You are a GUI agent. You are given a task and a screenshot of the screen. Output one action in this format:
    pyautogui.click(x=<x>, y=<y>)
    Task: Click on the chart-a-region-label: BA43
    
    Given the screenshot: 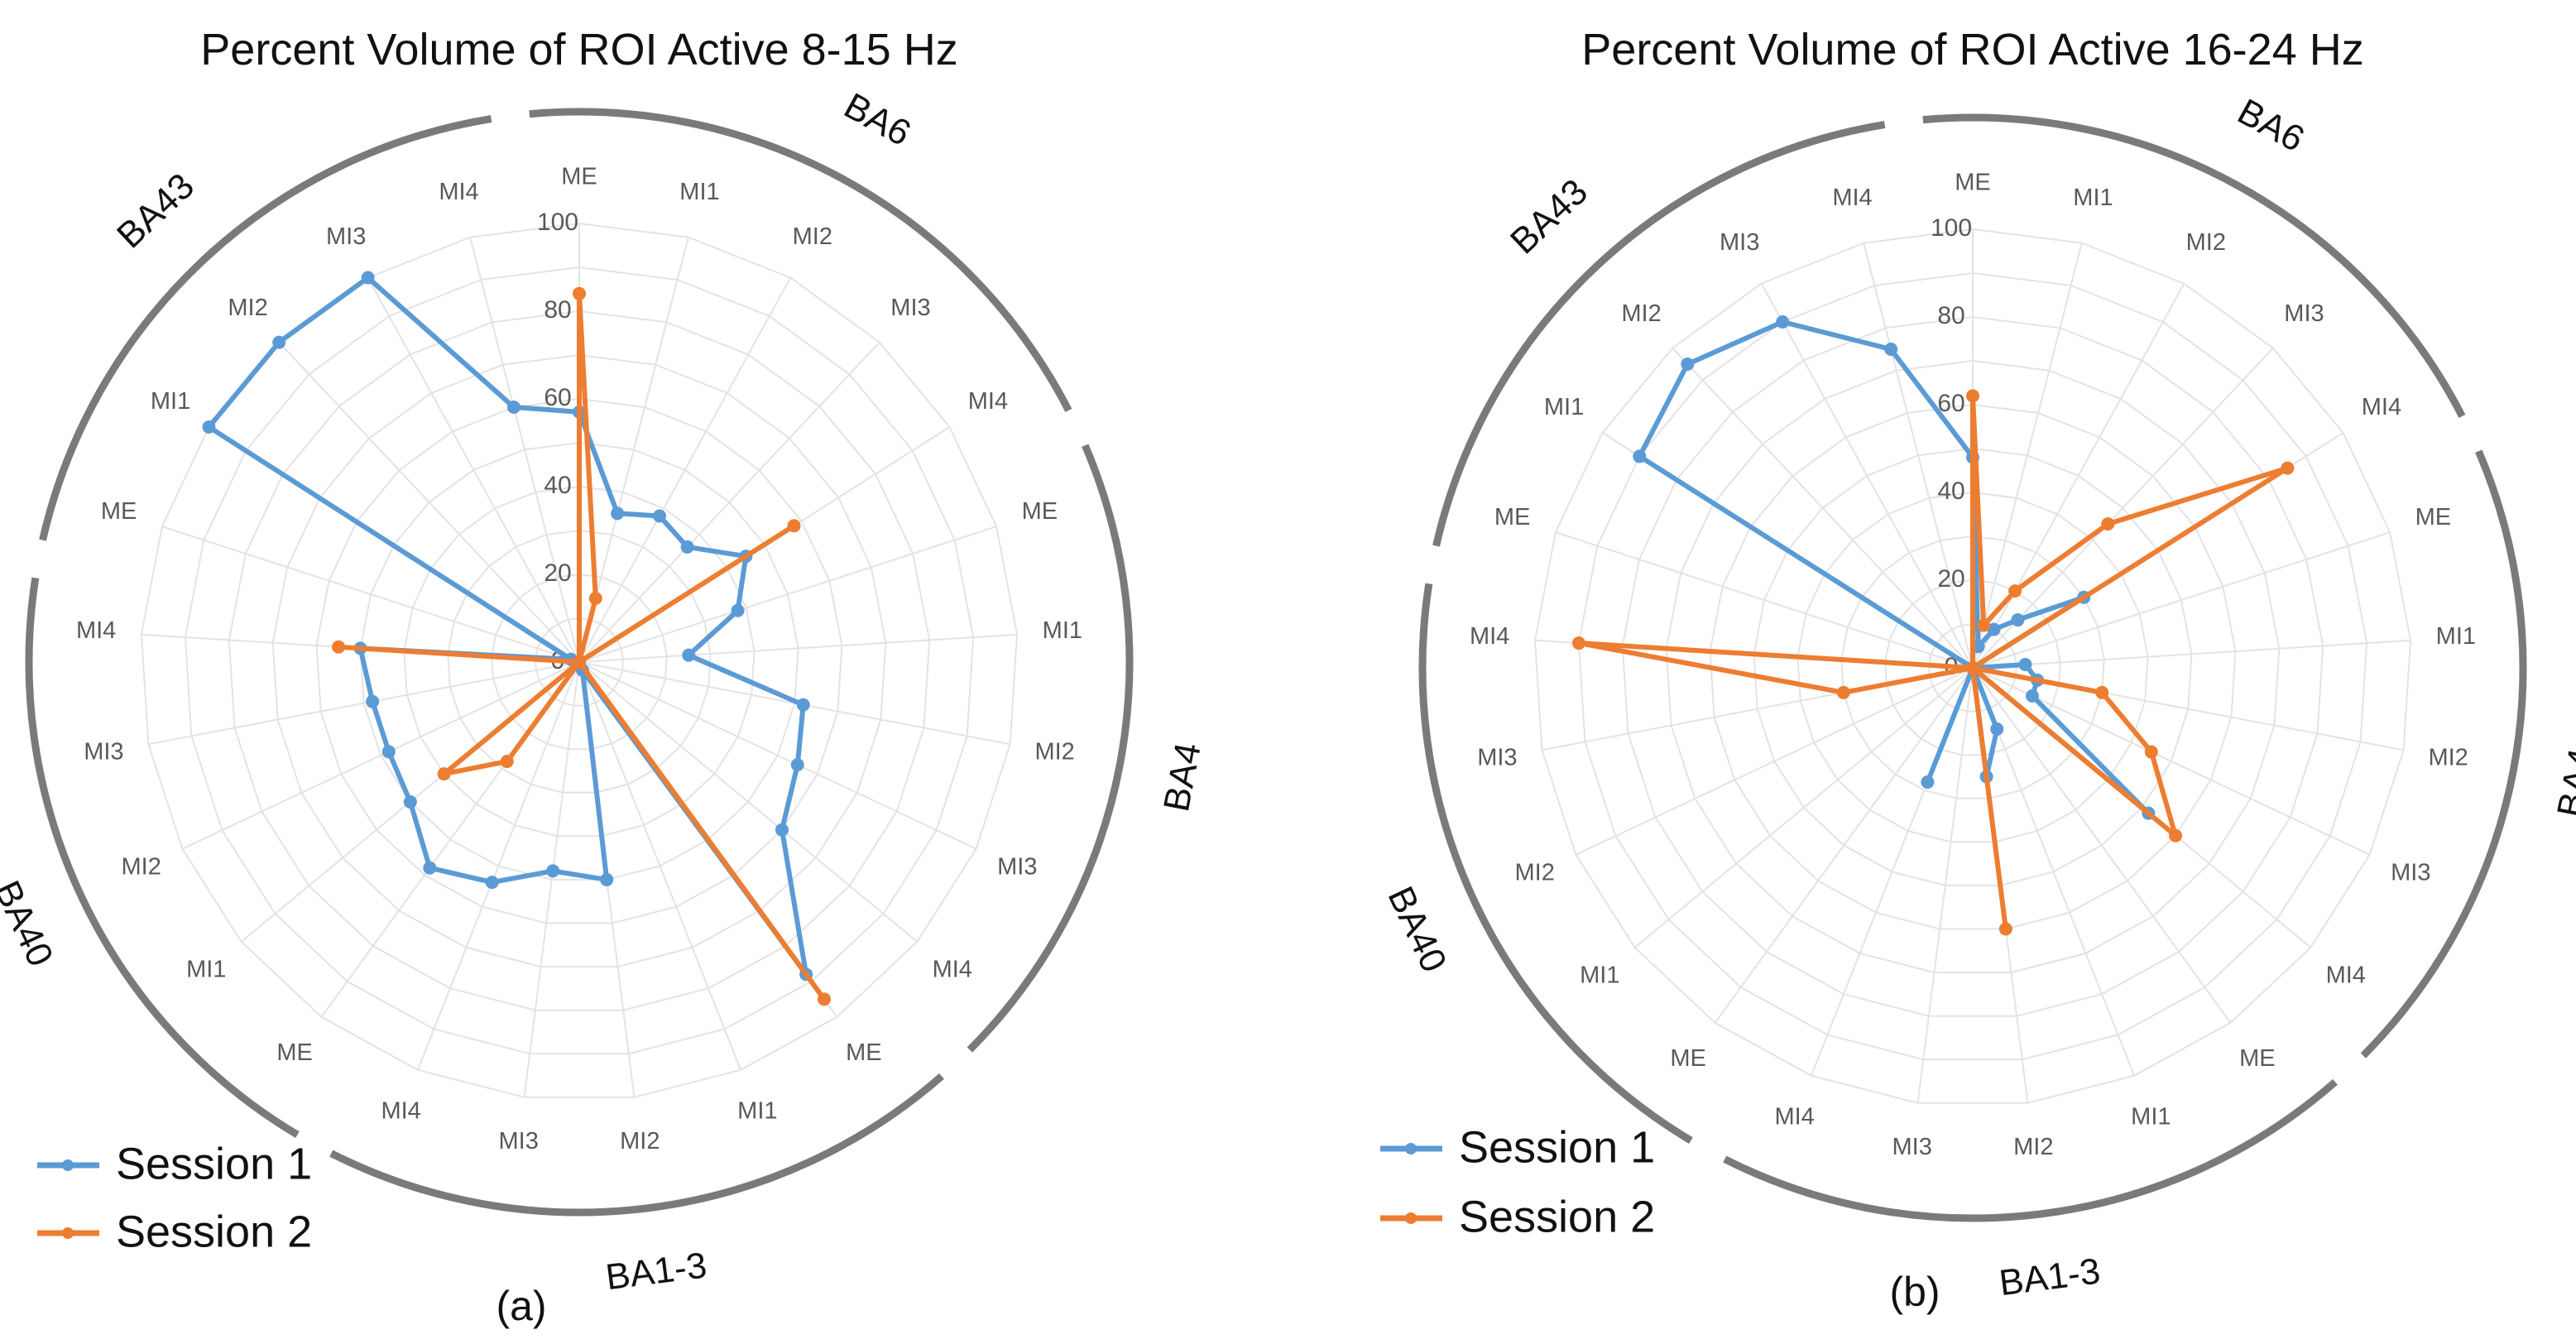 What is the action you would take?
    pyautogui.click(x=155, y=211)
    